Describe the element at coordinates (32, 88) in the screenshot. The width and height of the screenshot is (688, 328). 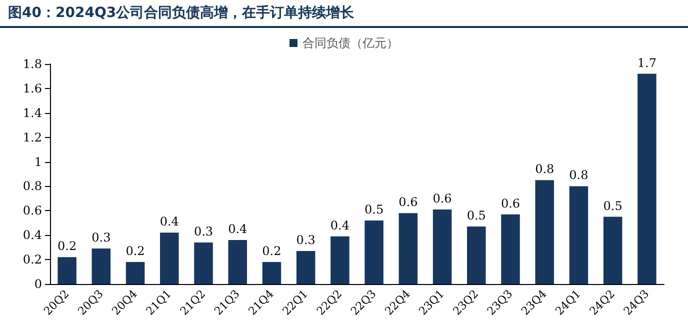
I see `y-tick-label: 1.6` at that location.